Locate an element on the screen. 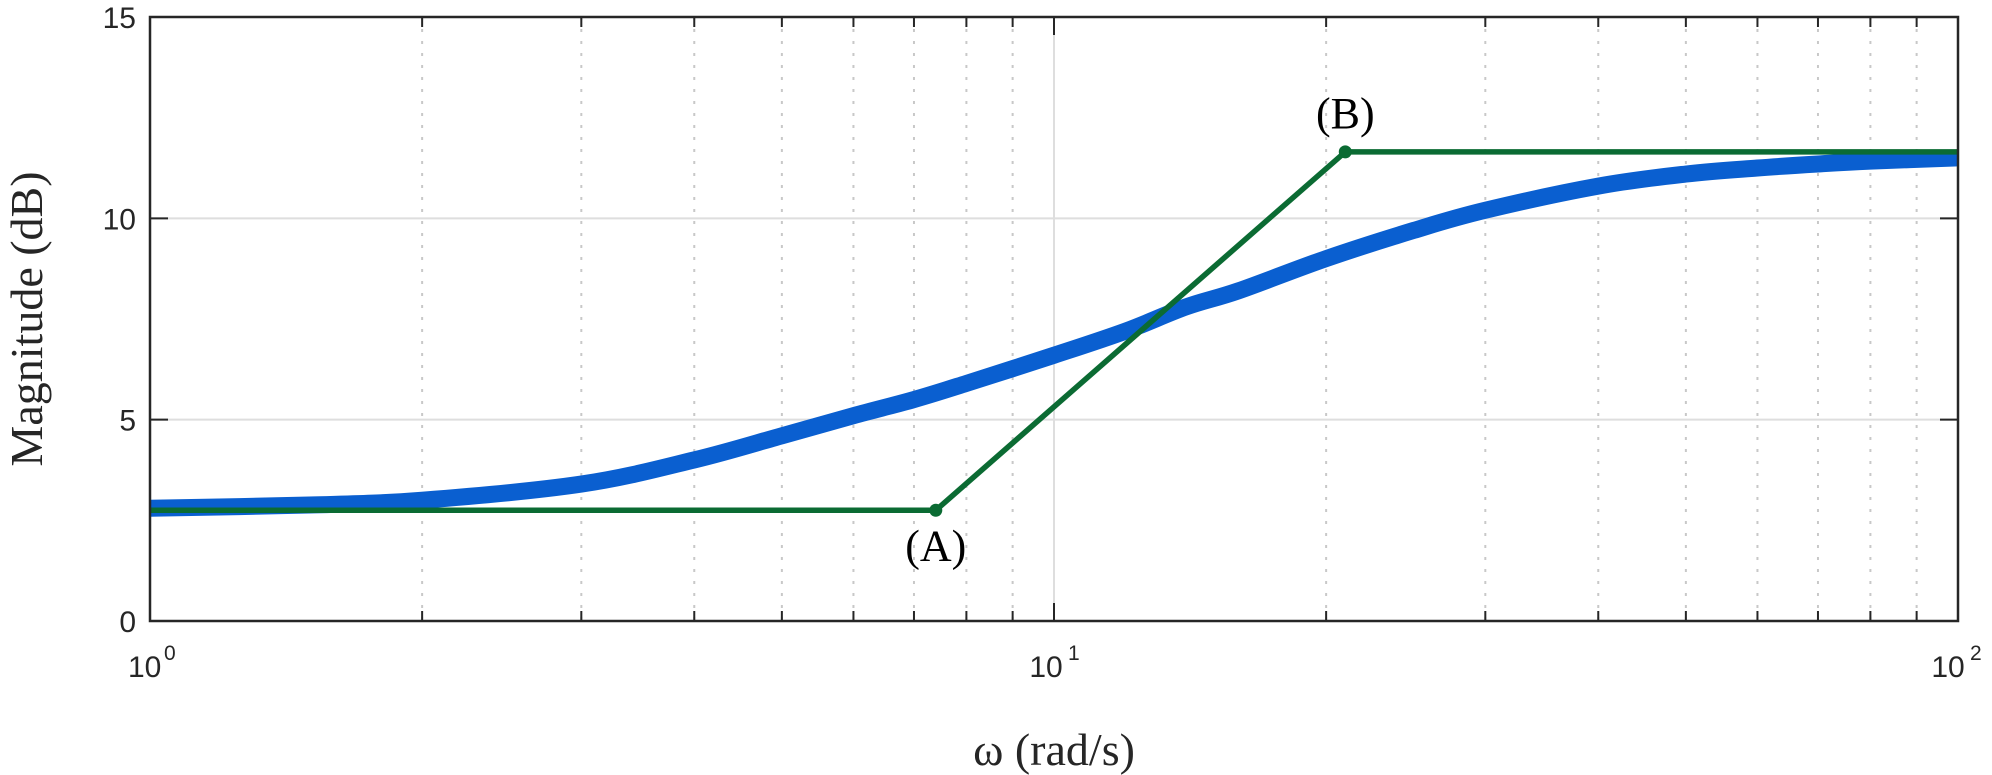  y-axis-title: Magnitude (dB) is located at coordinates (26, 318).